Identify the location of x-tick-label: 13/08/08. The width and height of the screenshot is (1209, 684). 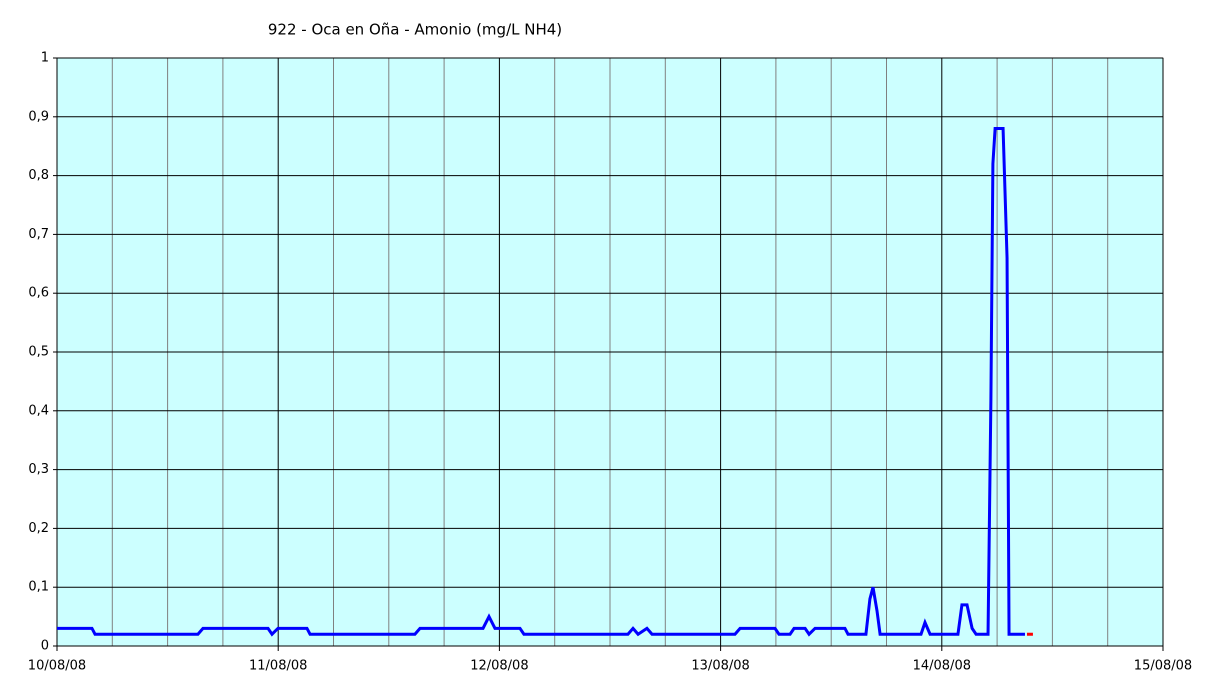
(720, 666).